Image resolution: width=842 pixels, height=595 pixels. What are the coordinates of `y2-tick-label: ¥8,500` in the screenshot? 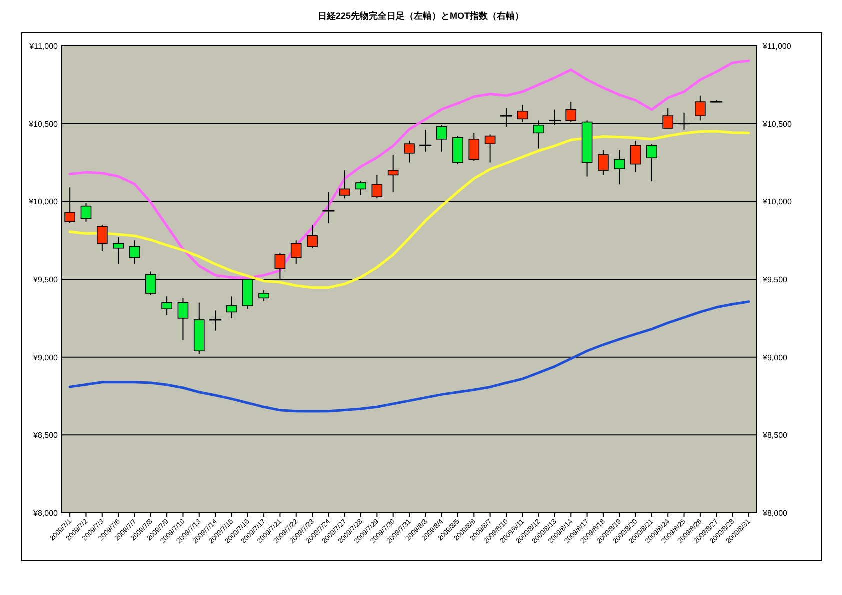 It's located at (775, 435).